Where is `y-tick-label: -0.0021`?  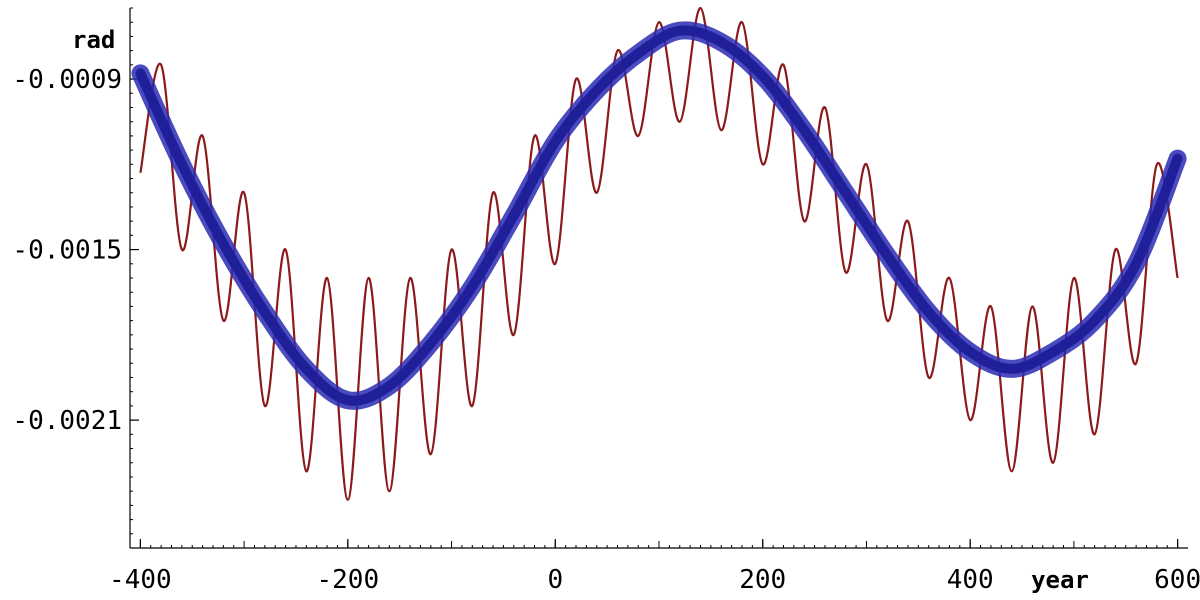
y-tick-label: -0.0021 is located at coordinates (67, 421).